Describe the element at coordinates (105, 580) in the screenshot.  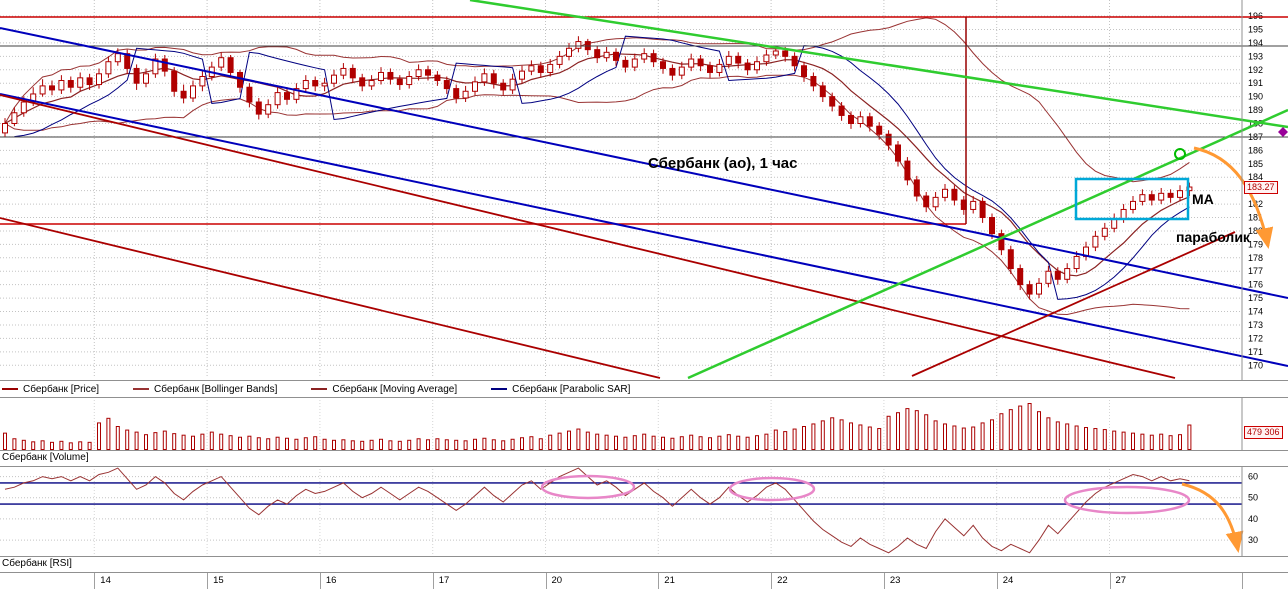
I see `date-label: 14` at that location.